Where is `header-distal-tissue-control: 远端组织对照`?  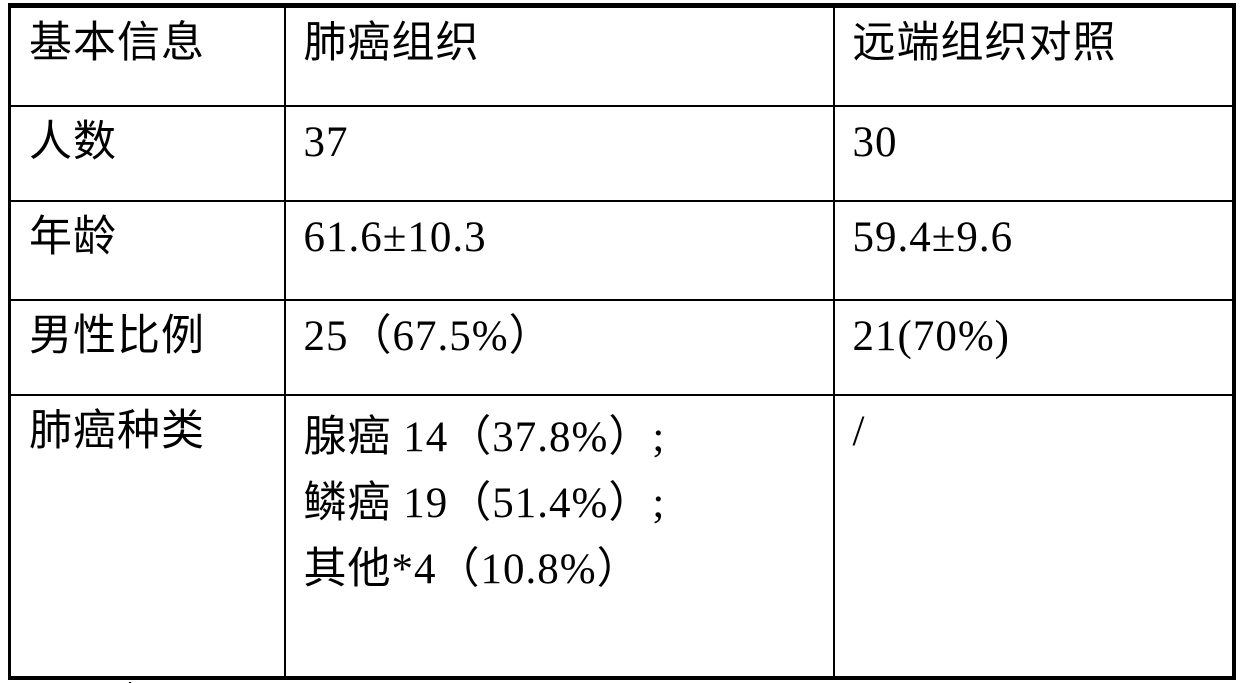
header-distal-tissue-control: 远端组织对照 is located at coordinates (1033, 55).